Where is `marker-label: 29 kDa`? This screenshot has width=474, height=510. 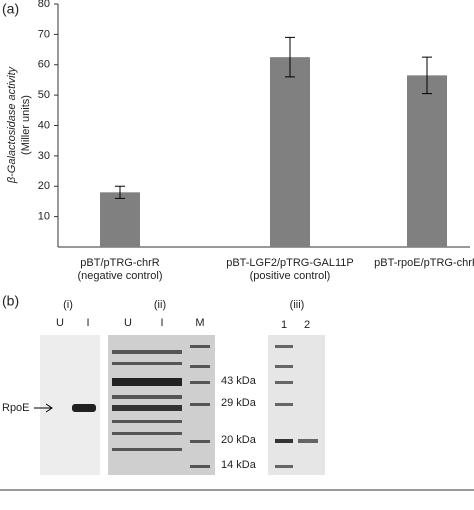
marker-label: 29 kDa is located at coordinates (239, 403).